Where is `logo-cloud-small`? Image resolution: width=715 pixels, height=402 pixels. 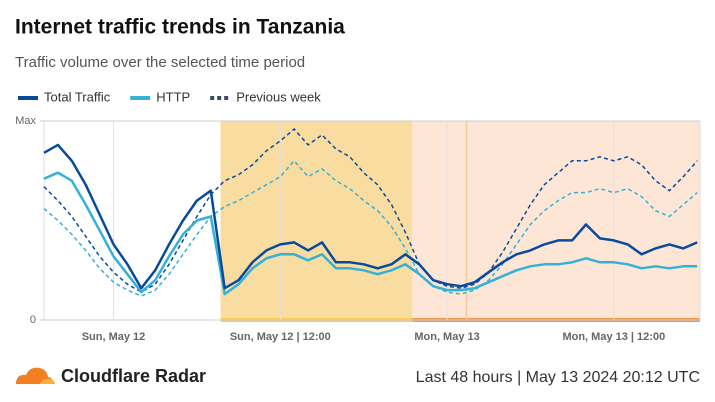 logo-cloud-small is located at coordinates (47, 381).